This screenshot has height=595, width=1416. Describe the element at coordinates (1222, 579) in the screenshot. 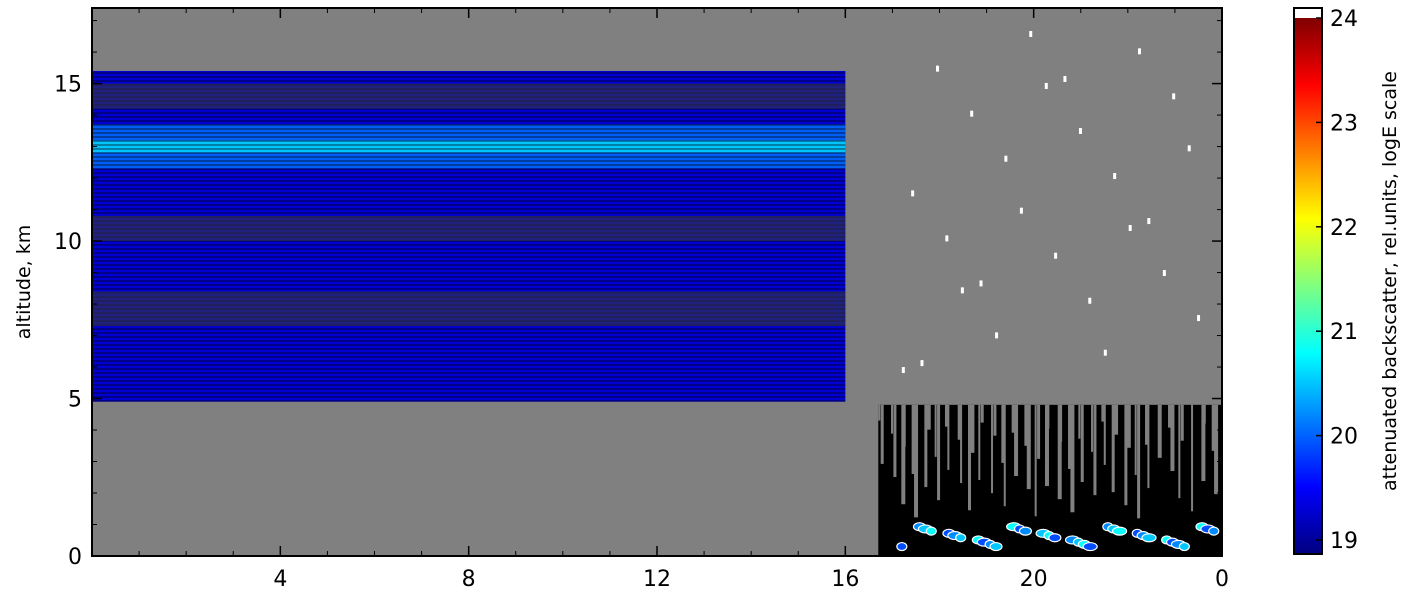

I see `x-tick-label: 0` at that location.